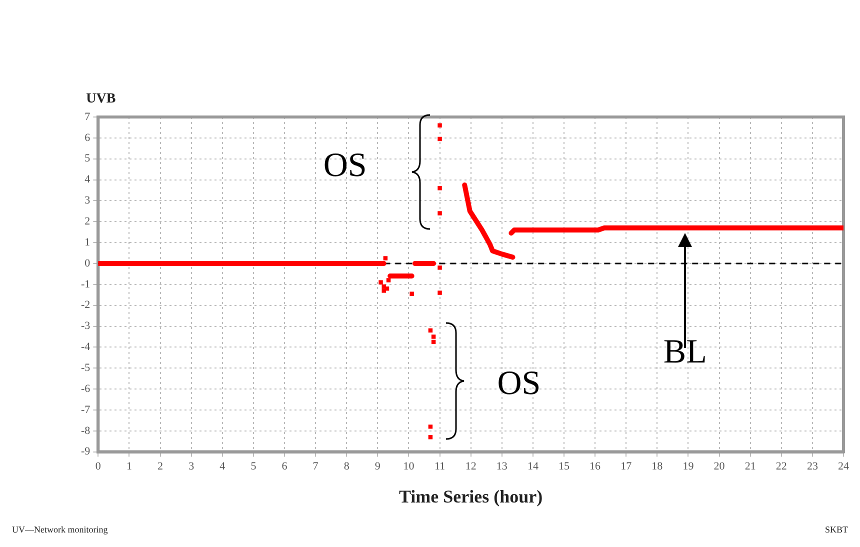 The height and width of the screenshot is (547, 860). What do you see at coordinates (85, 326) in the screenshot?
I see `y-tick-label: -3` at bounding box center [85, 326].